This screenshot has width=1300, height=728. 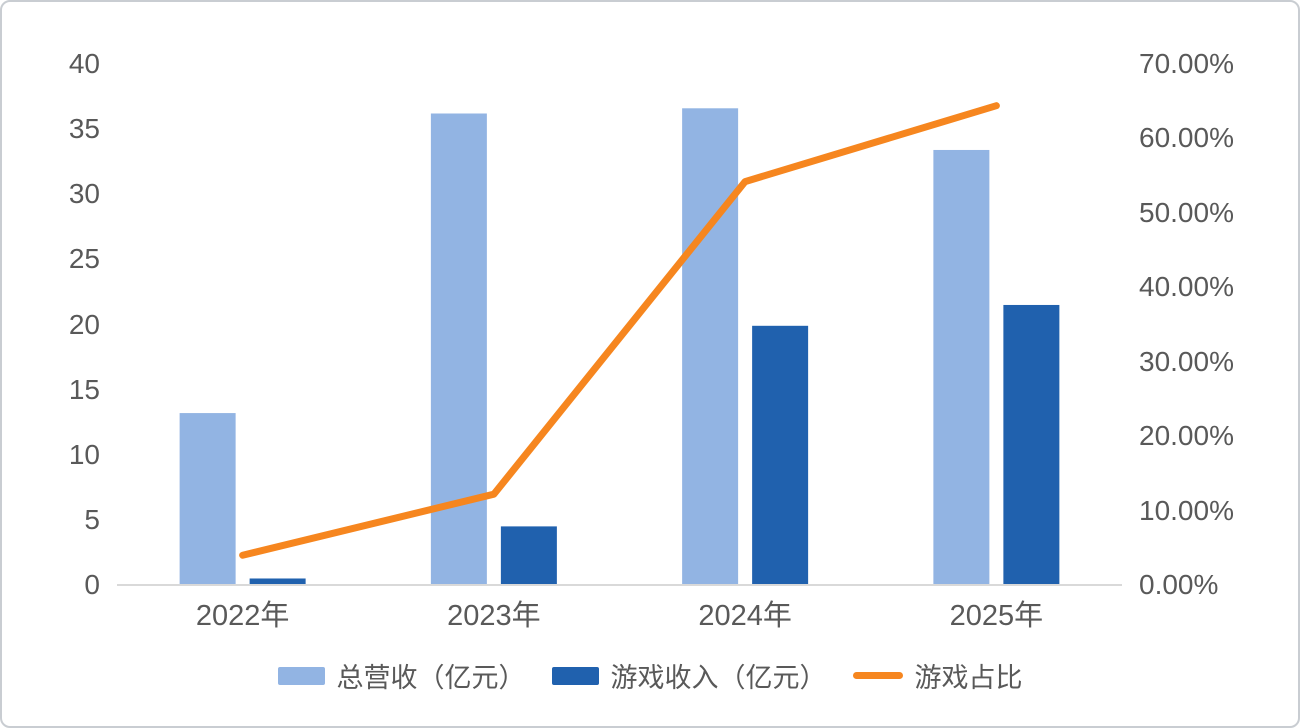 I want to click on total-revenue-legend-swatch, so click(x=301, y=675).